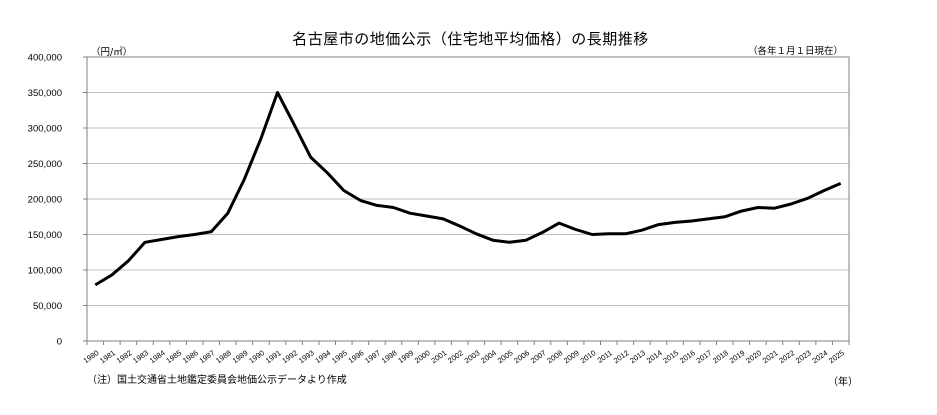  Describe the element at coordinates (217, 380) in the screenshot. I see `source-note: （注）国土交通省土地鑑定委員会地価公示データより作成` at that location.